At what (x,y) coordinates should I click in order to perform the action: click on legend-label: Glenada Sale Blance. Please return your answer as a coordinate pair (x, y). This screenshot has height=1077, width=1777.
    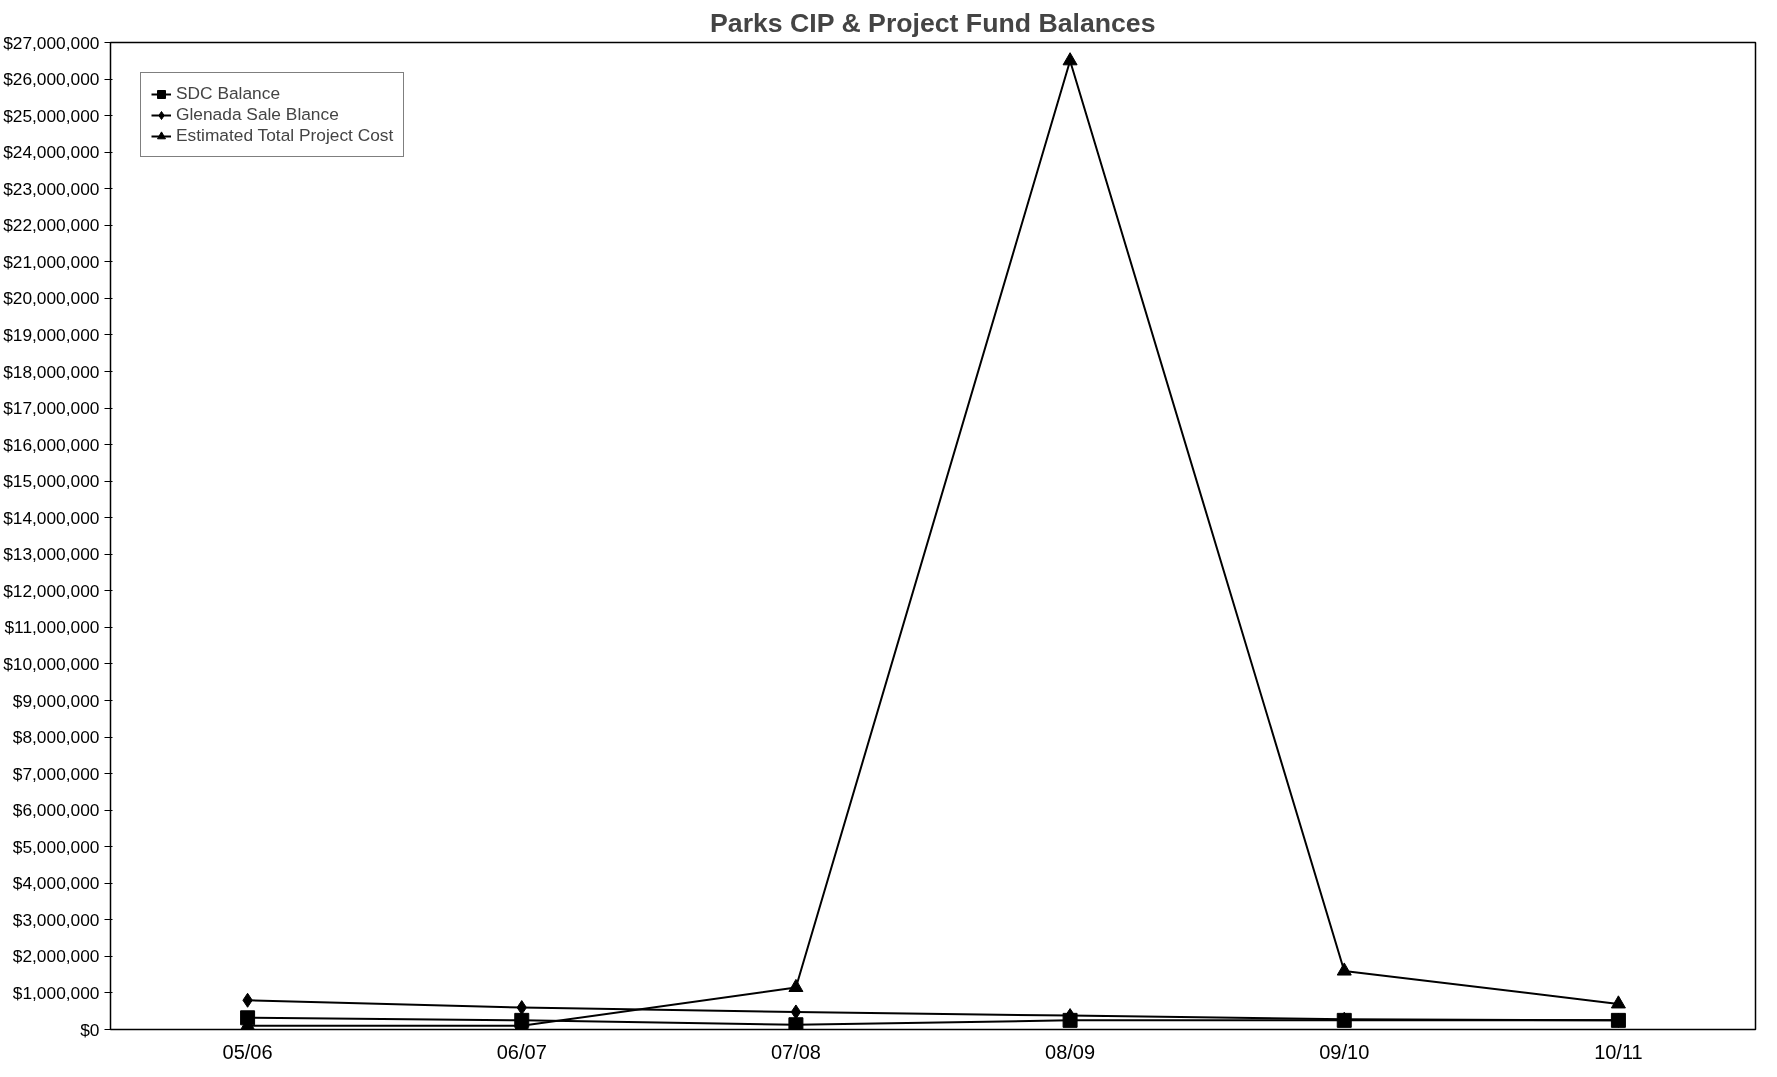
    Looking at the image, I should click on (257, 114).